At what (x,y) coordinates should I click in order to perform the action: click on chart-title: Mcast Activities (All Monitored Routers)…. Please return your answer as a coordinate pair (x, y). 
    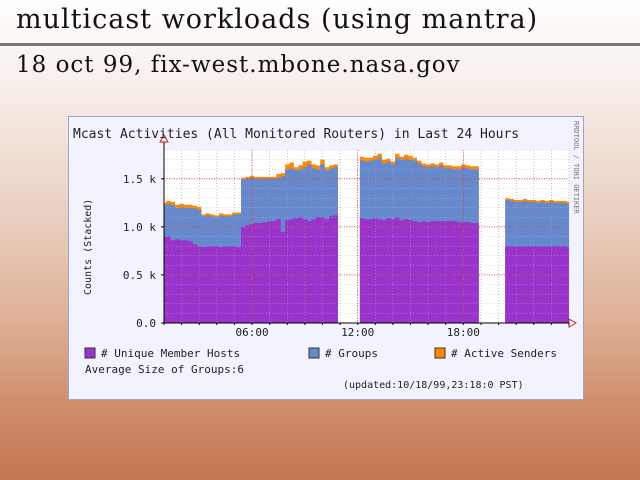
    Looking at the image, I should click on (296, 134).